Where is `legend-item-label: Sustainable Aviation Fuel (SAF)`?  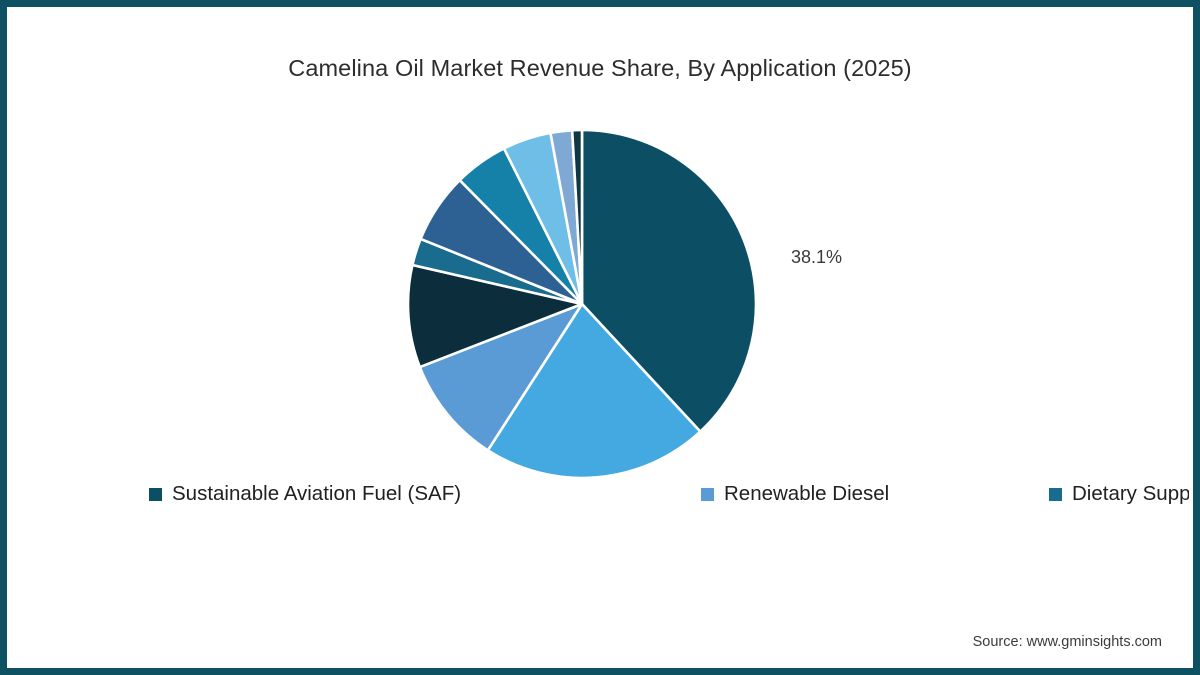
legend-item-label: Sustainable Aviation Fuel (SAF) is located at coordinates (317, 493).